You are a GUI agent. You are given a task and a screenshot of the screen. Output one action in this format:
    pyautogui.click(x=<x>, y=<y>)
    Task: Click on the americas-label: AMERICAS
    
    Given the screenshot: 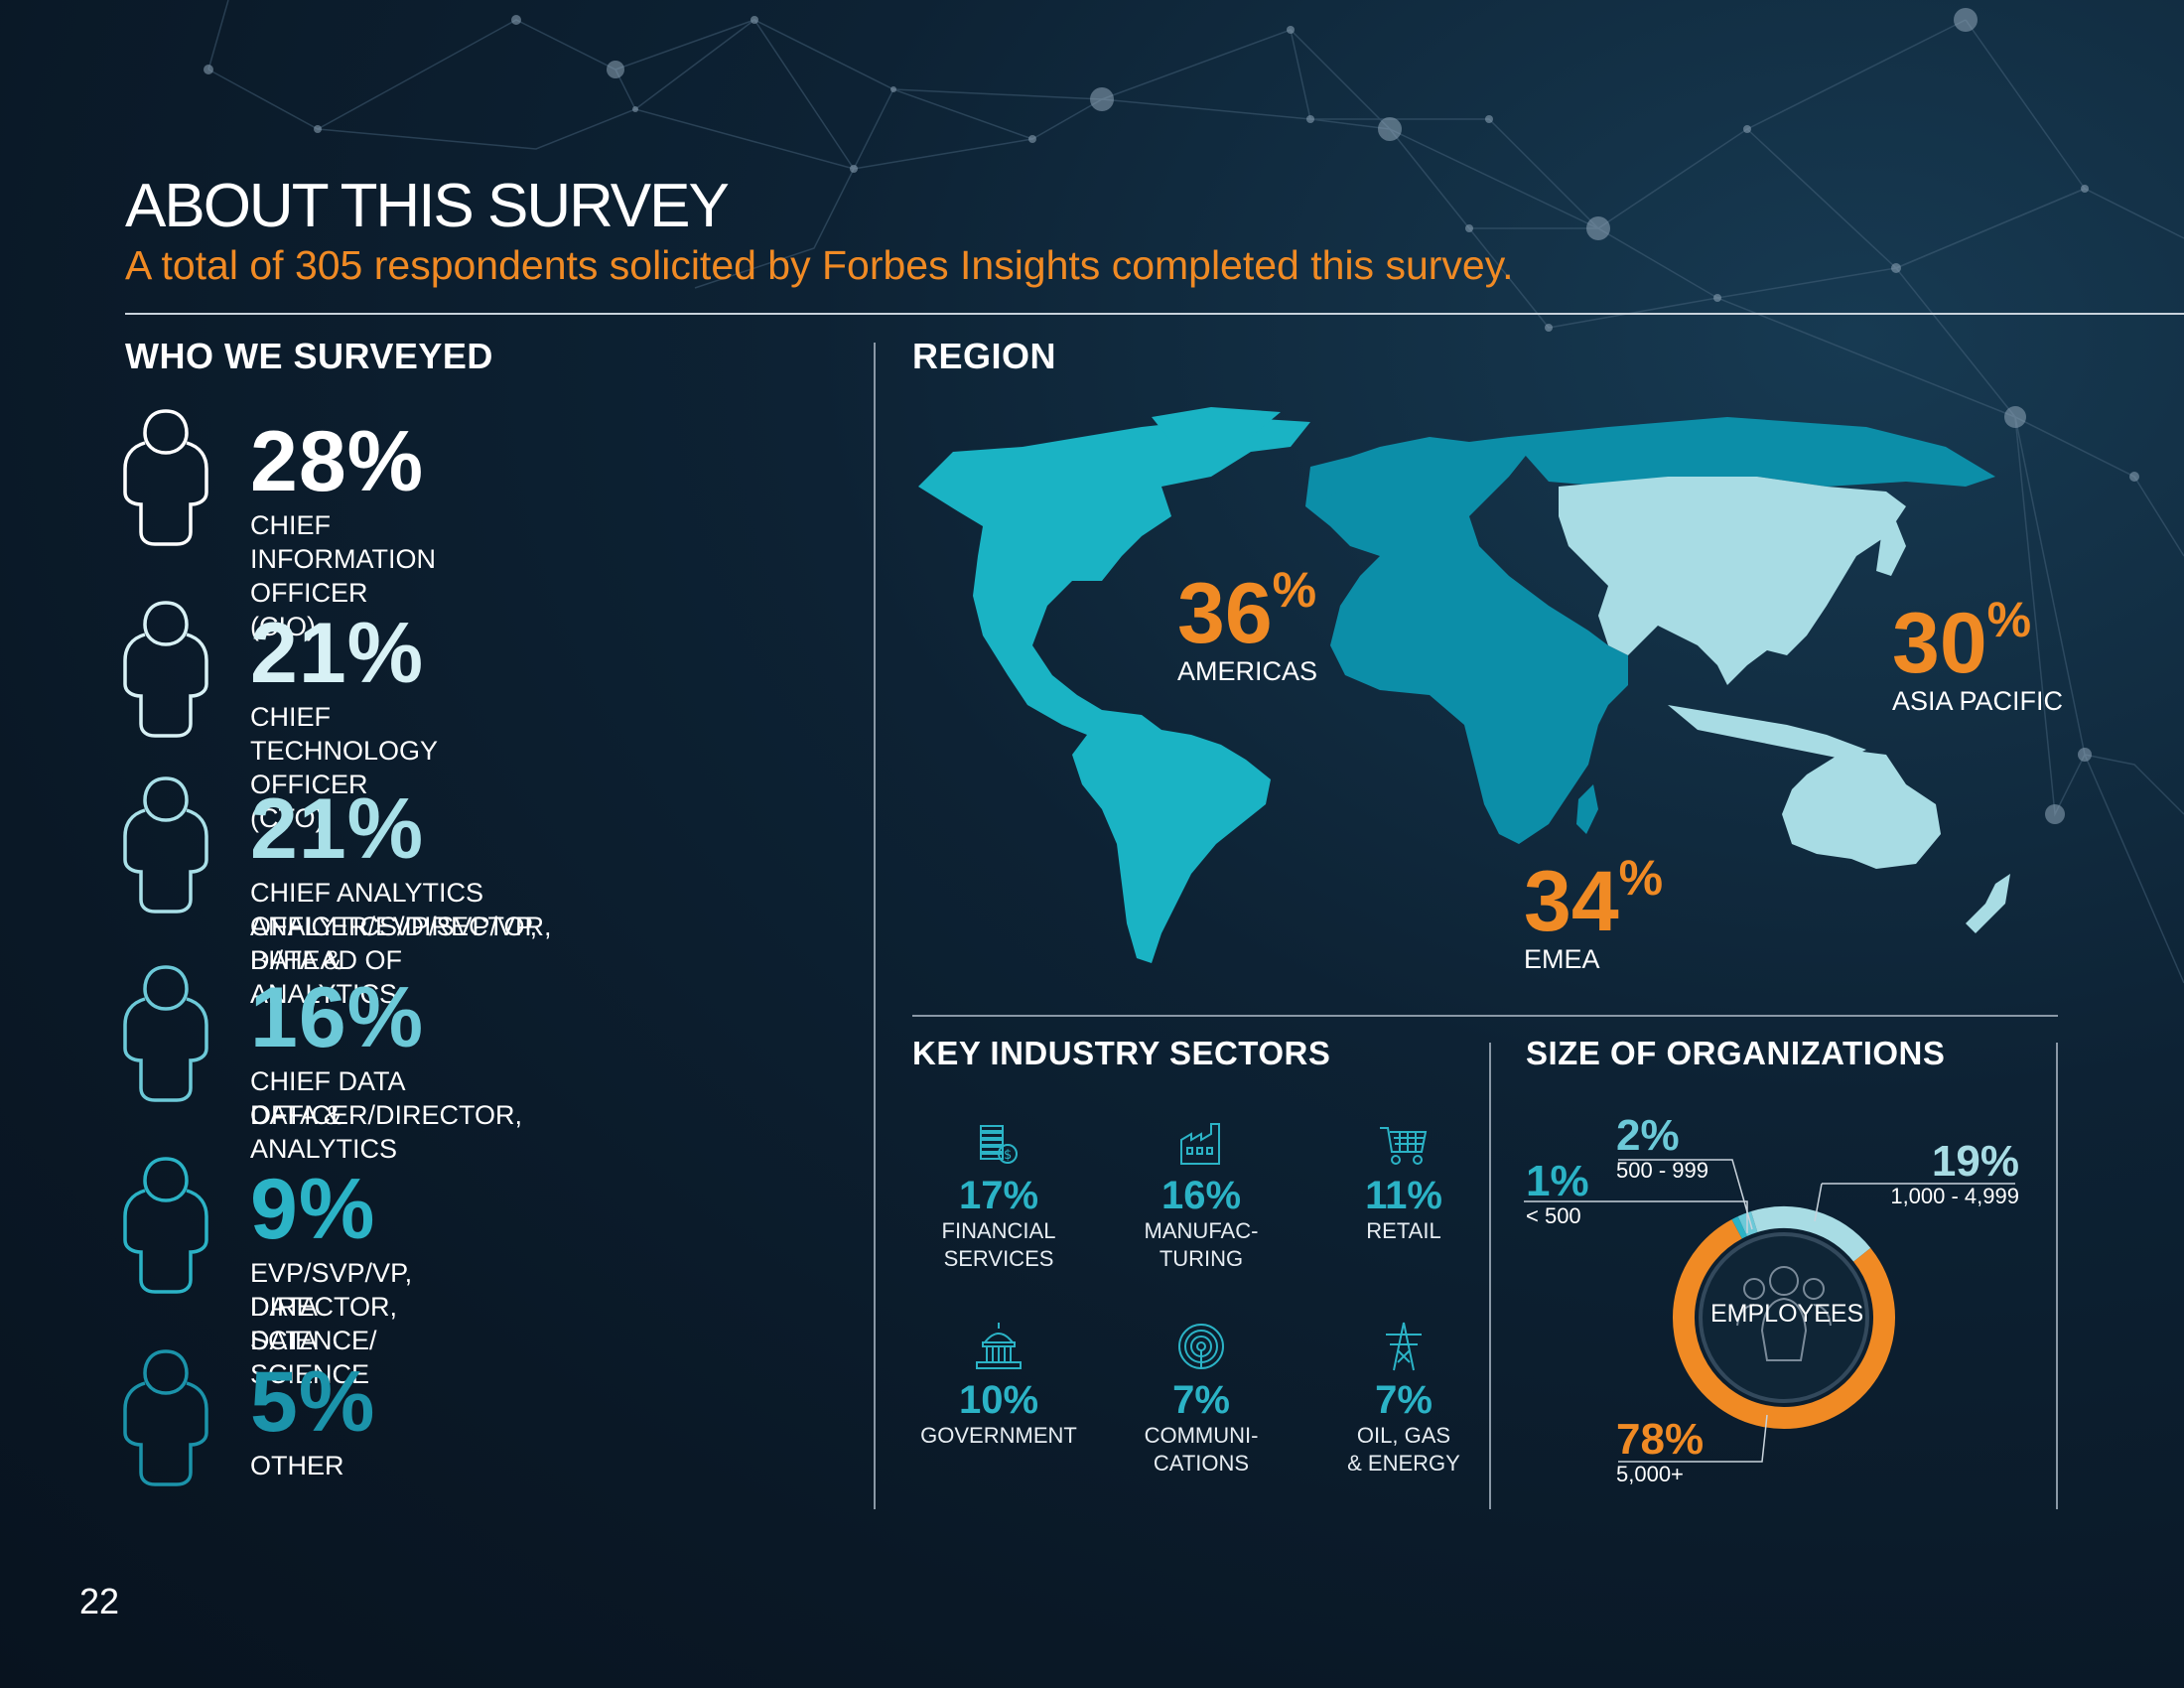 What is the action you would take?
    pyautogui.click(x=1247, y=671)
    